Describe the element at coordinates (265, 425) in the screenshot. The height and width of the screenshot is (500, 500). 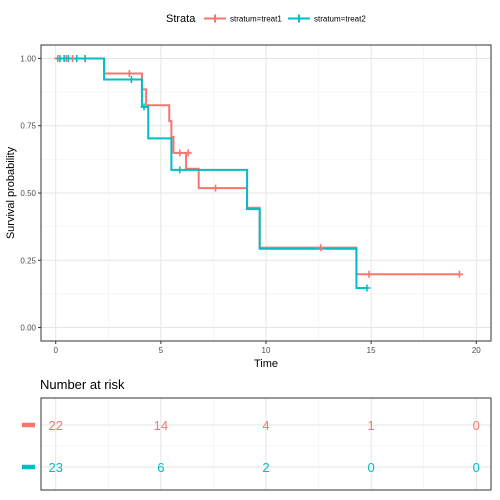
I see `risk-count-row-1: 4` at that location.